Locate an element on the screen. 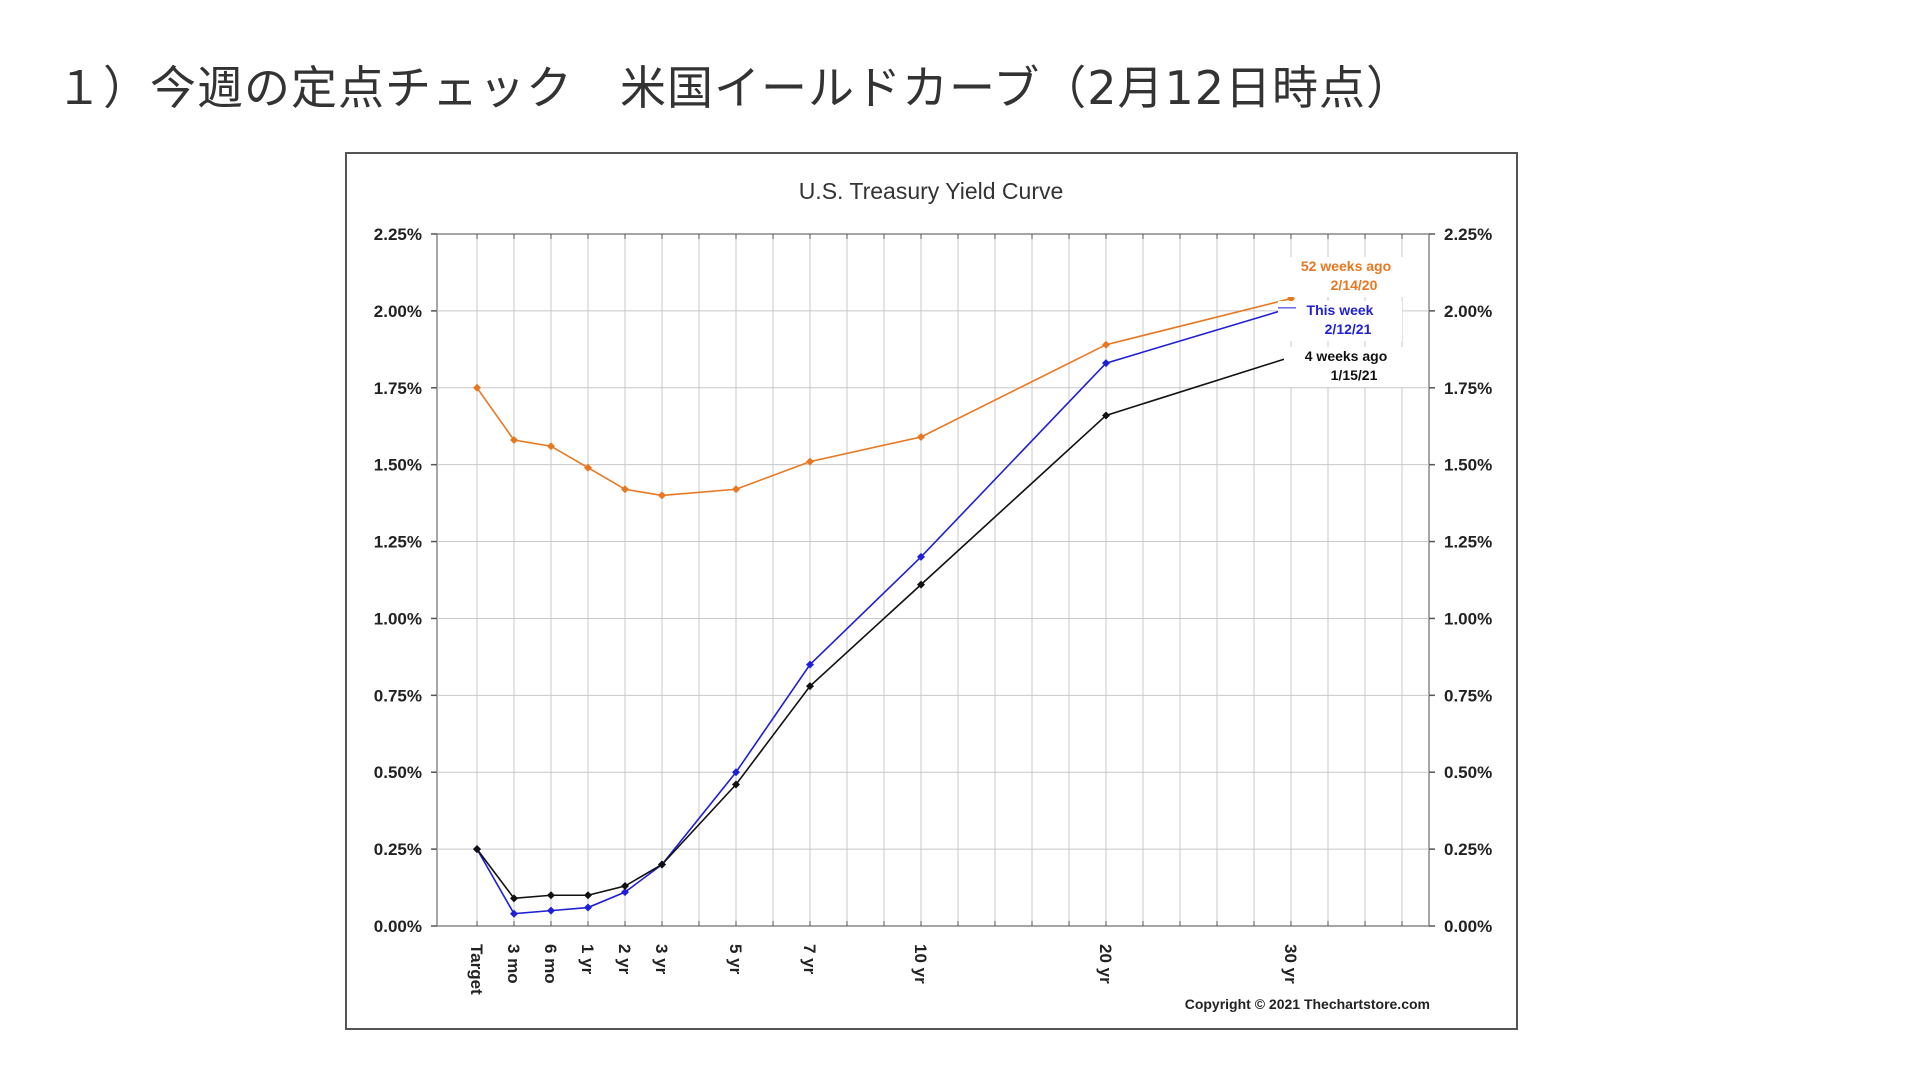 The height and width of the screenshot is (1080, 1920). x-category-label: 2 yr is located at coordinates (624, 959).